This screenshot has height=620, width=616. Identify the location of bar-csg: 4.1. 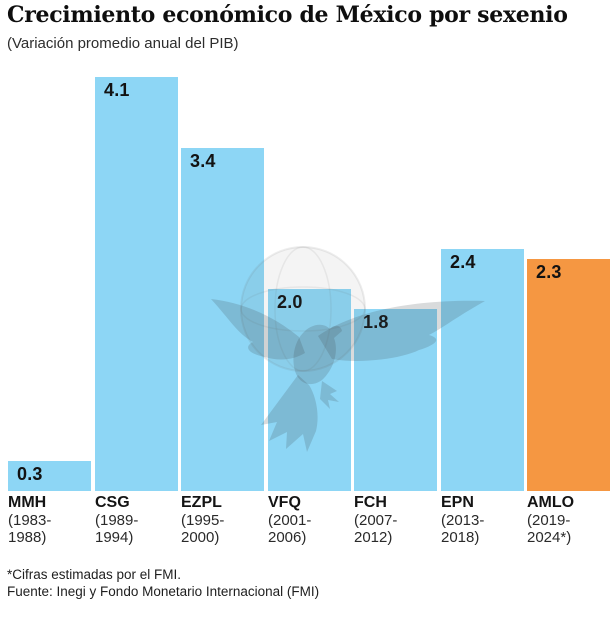
(136, 284).